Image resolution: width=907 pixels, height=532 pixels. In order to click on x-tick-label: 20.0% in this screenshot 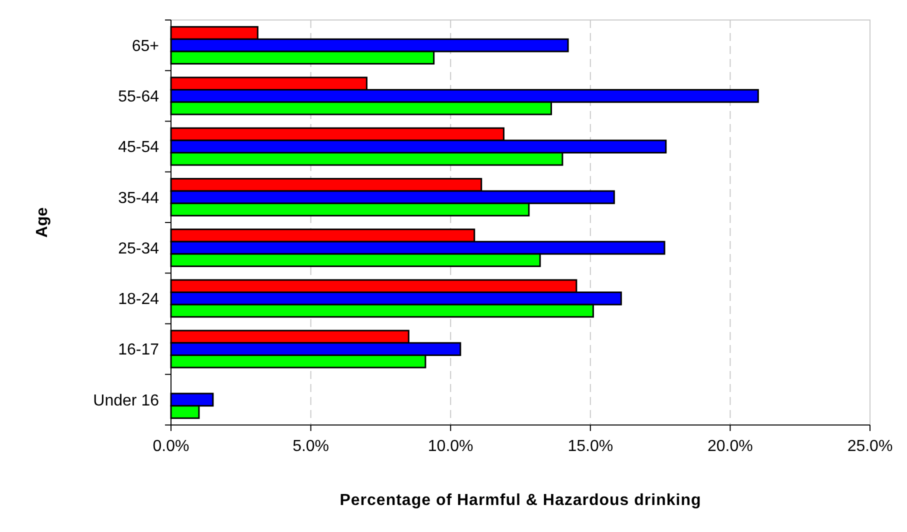, I will do `click(730, 446)`.